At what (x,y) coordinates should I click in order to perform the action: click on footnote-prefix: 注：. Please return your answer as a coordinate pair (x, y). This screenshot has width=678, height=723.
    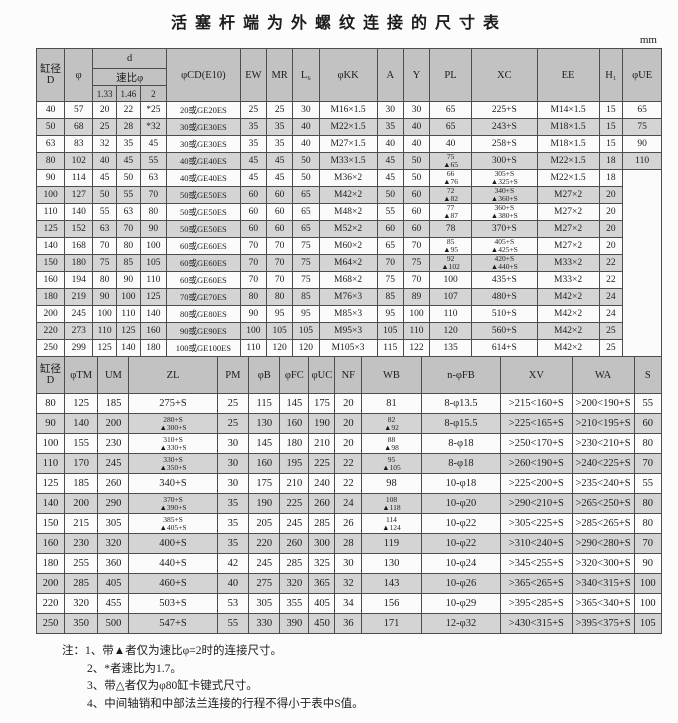
    Looking at the image, I should click on (73, 651).